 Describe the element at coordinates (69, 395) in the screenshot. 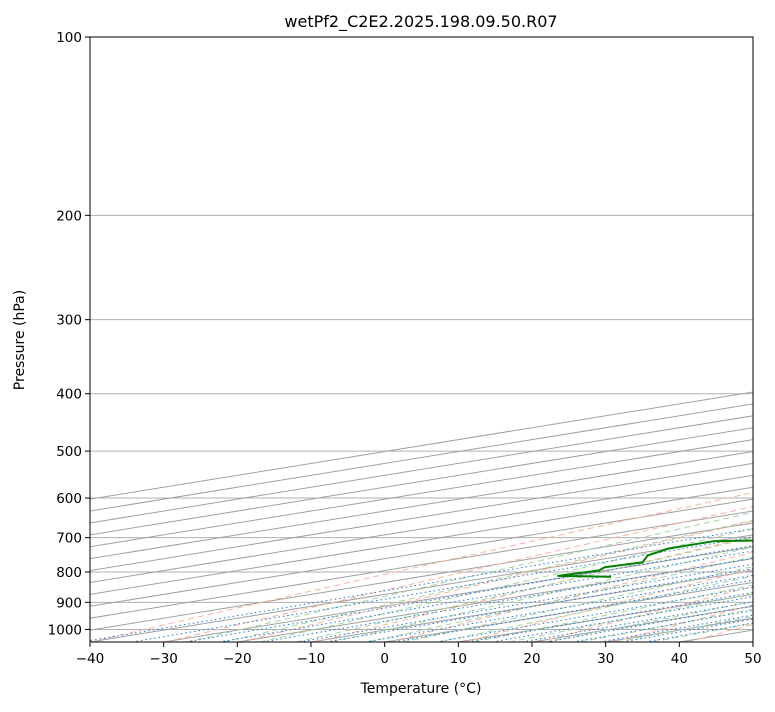

I see `y-tick-label: 400` at that location.